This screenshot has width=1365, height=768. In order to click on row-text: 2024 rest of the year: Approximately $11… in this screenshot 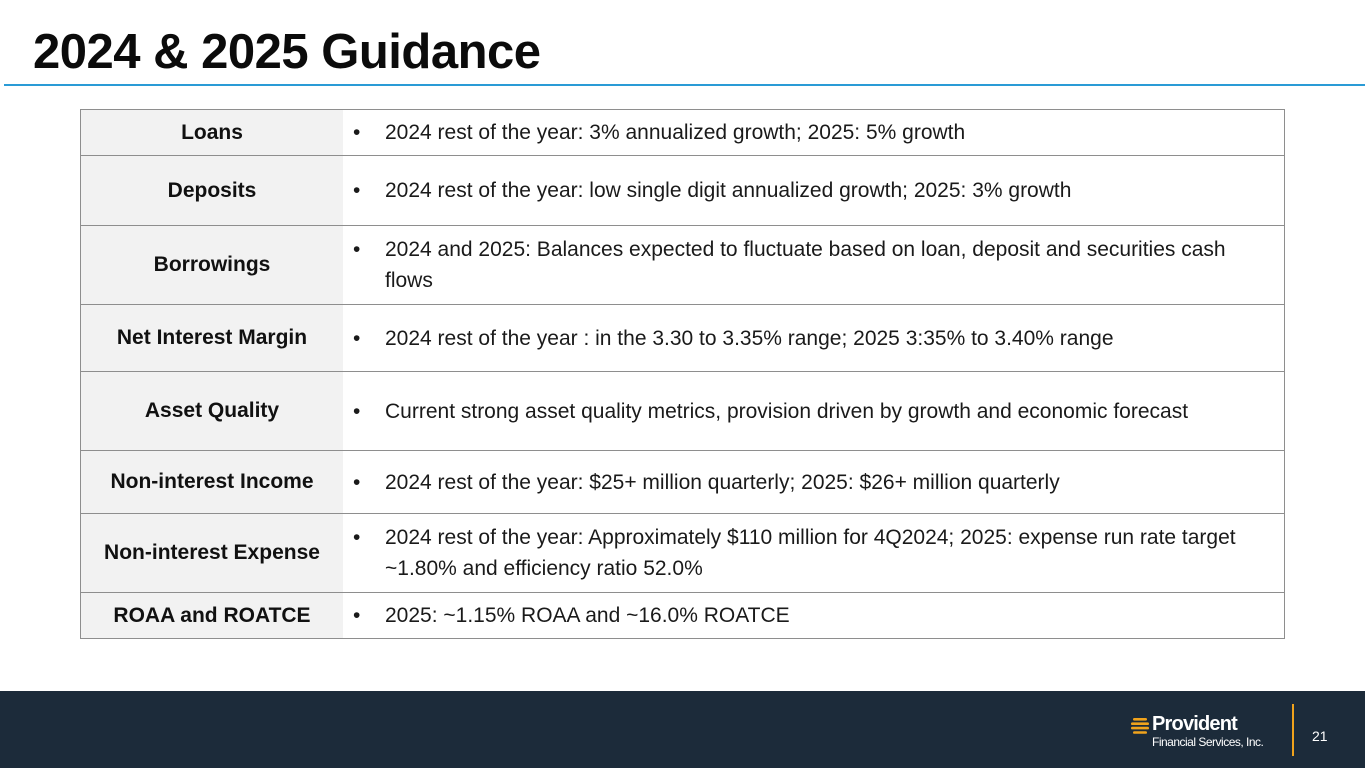, I will do `click(810, 553)`.